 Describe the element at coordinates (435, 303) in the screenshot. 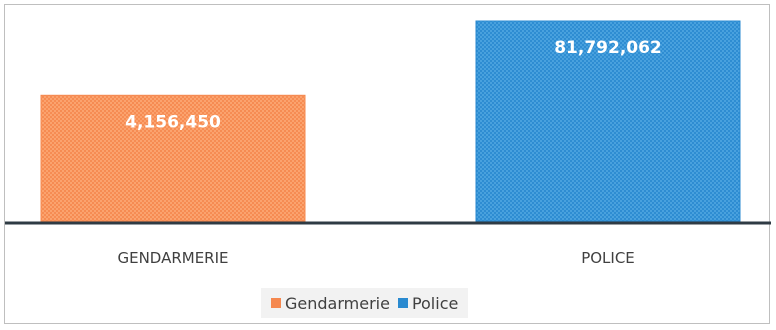

I see `legend-label-police: Police` at that location.